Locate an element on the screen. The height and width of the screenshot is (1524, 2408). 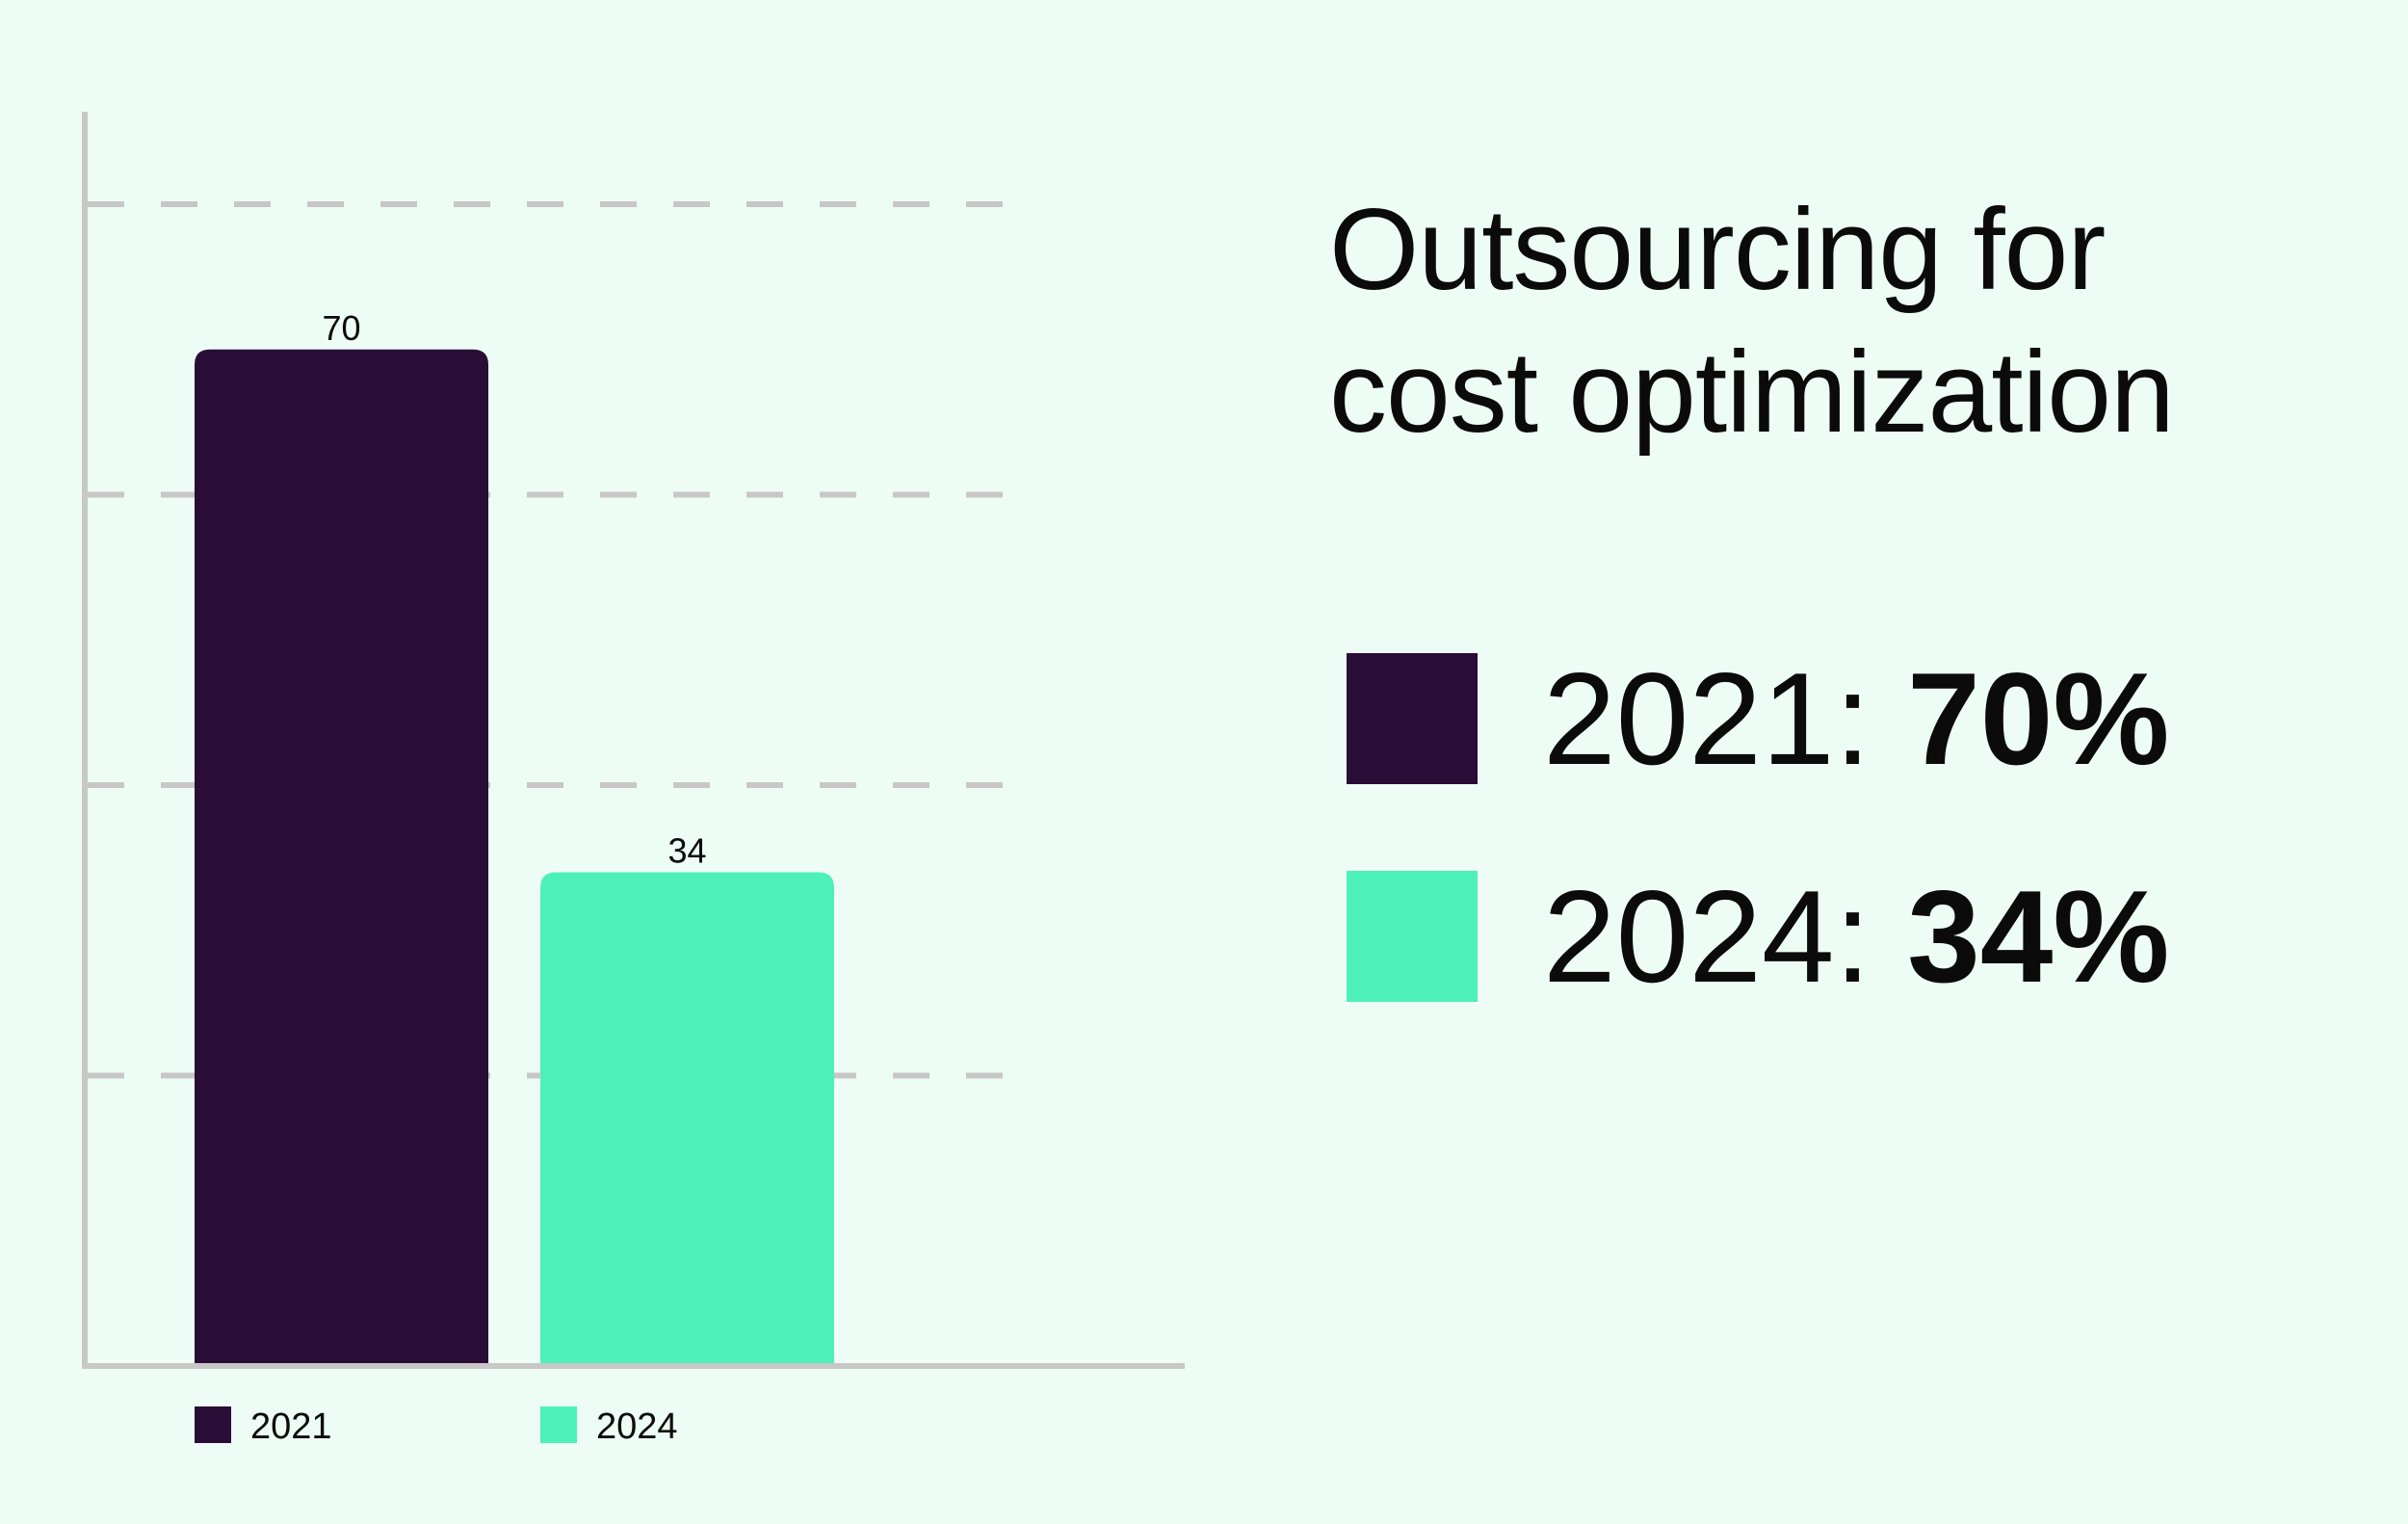
legend-swatch-2021 is located at coordinates (213, 1424).